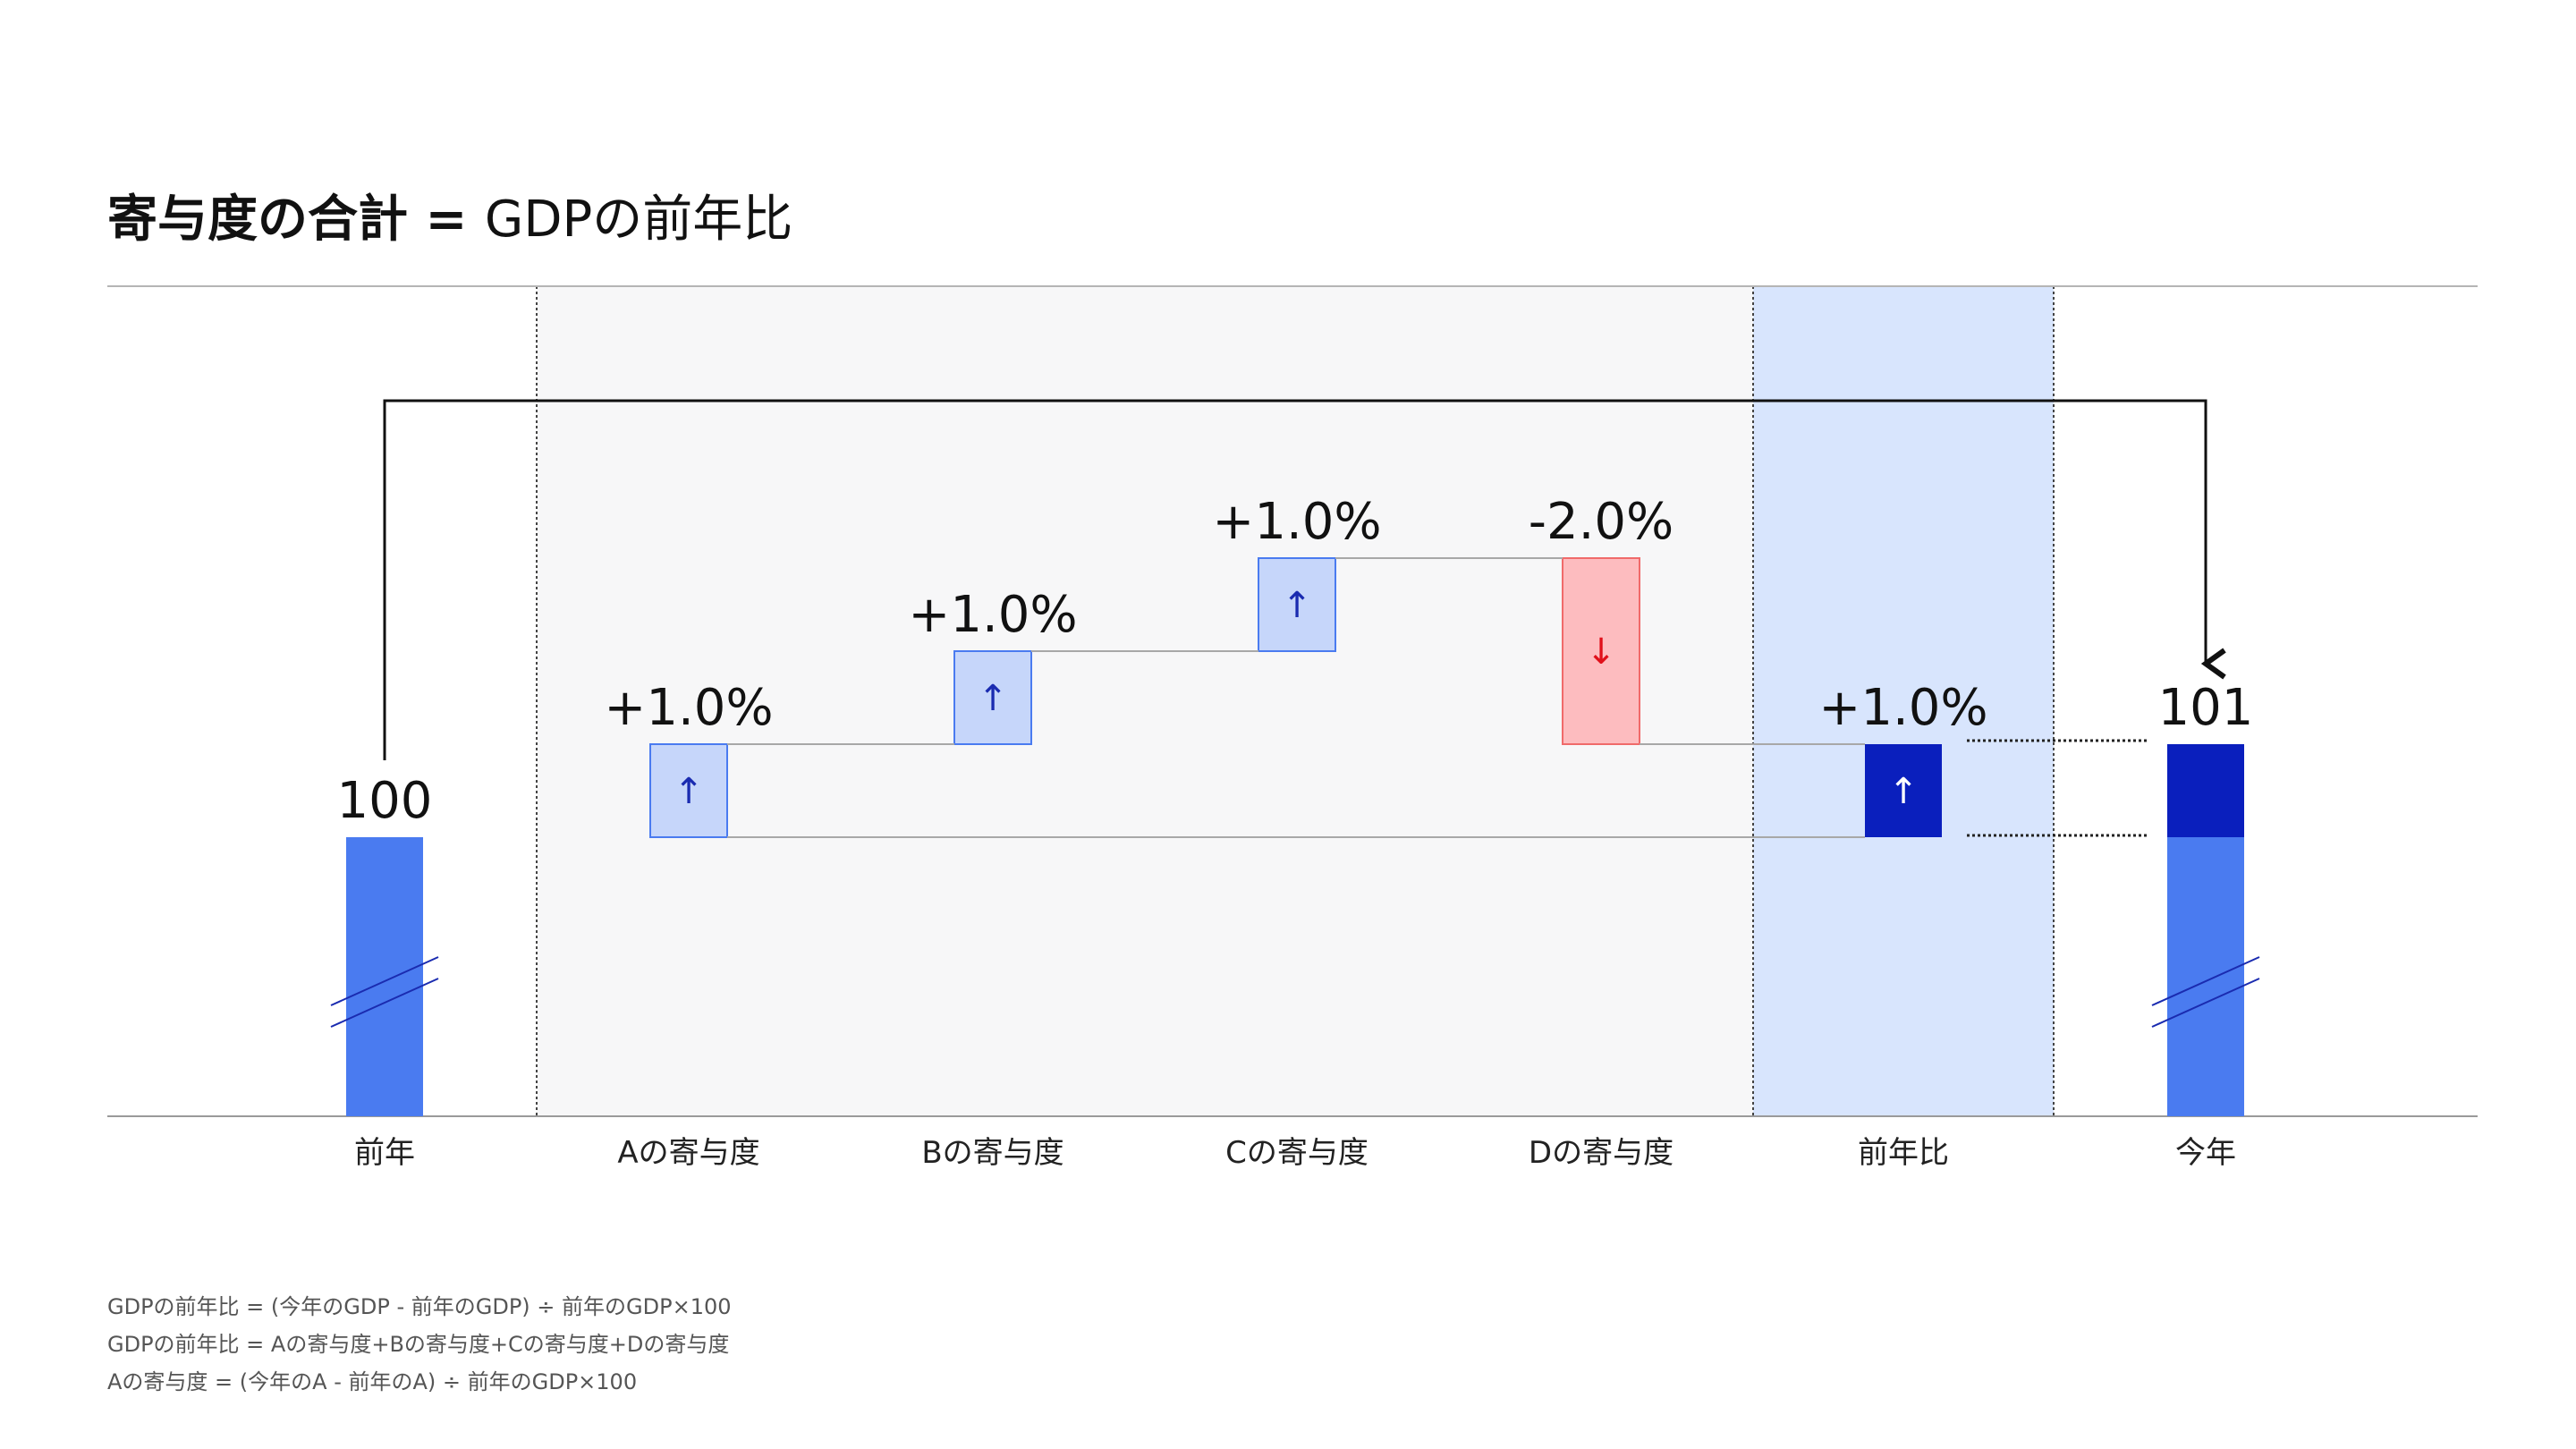 This screenshot has width=2576, height=1449. I want to click on category-label-2: Aの寄与度, so click(688, 1153).